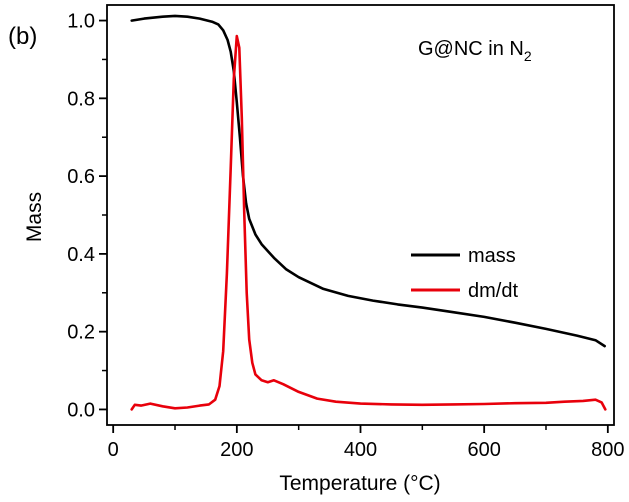  I want to click on annotation-main: G@NC in N, so click(471, 49).